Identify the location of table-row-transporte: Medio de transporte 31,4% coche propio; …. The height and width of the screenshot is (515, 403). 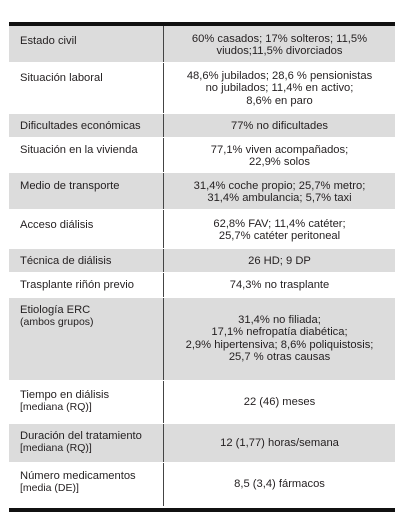
(202, 191).